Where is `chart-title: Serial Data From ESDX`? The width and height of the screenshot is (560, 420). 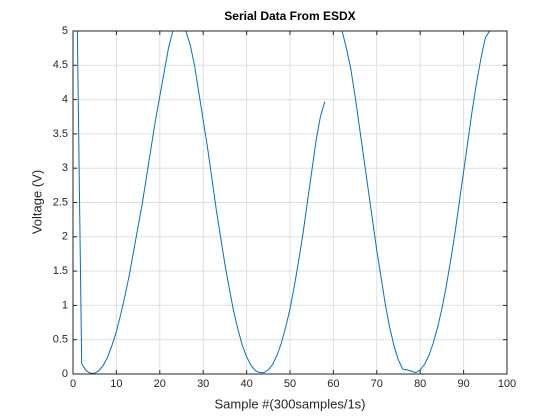 chart-title: Serial Data From ESDX is located at coordinates (289, 16).